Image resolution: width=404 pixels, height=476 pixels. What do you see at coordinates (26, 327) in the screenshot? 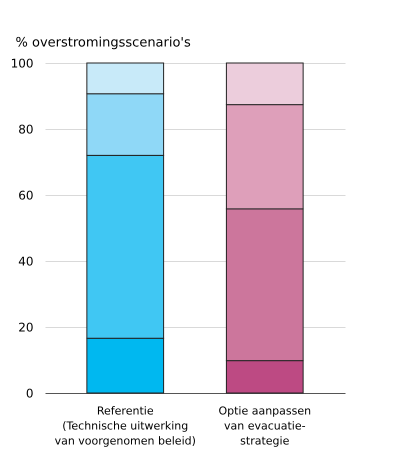
I see `y-tick-label: 20` at bounding box center [26, 327].